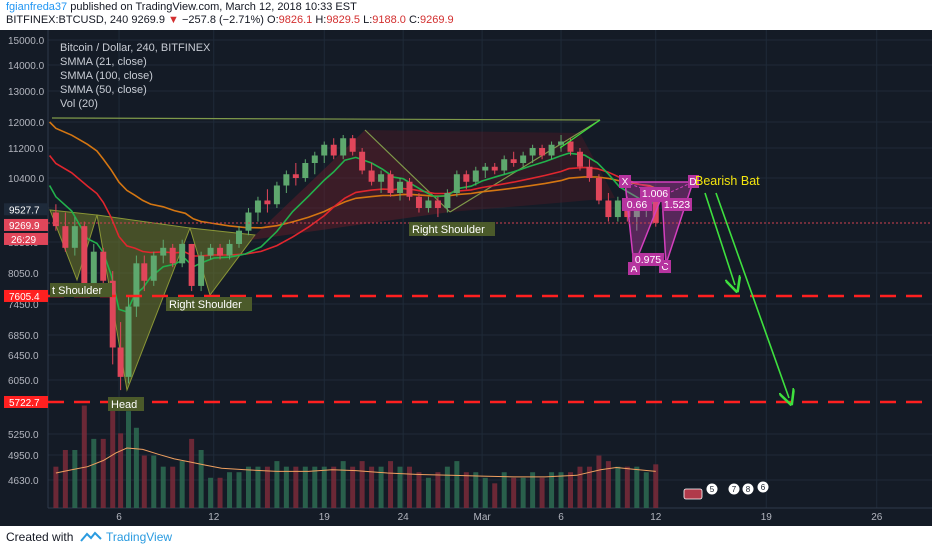 The height and width of the screenshot is (550, 932). Describe the element at coordinates (103, 90) in the screenshot. I see `legend-smma-50: SMMA (50, close)` at that location.